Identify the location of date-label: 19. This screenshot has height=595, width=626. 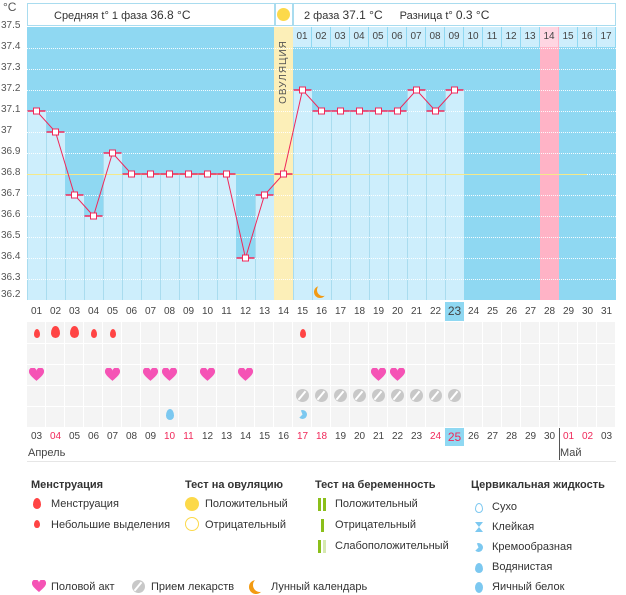
(340, 436).